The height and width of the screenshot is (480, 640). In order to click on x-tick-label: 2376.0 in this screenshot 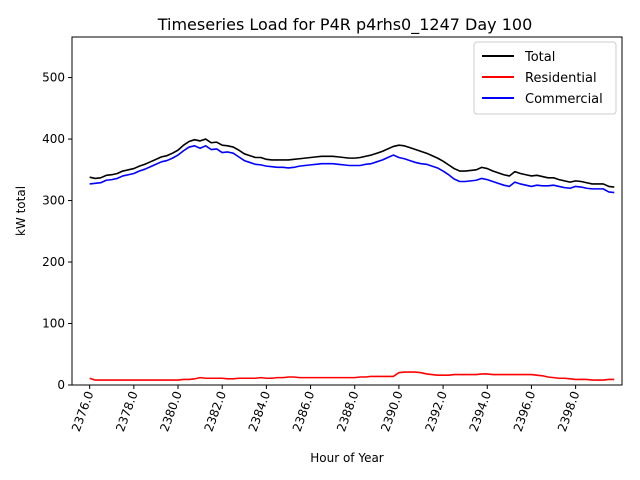, I will do `click(83, 411)`.